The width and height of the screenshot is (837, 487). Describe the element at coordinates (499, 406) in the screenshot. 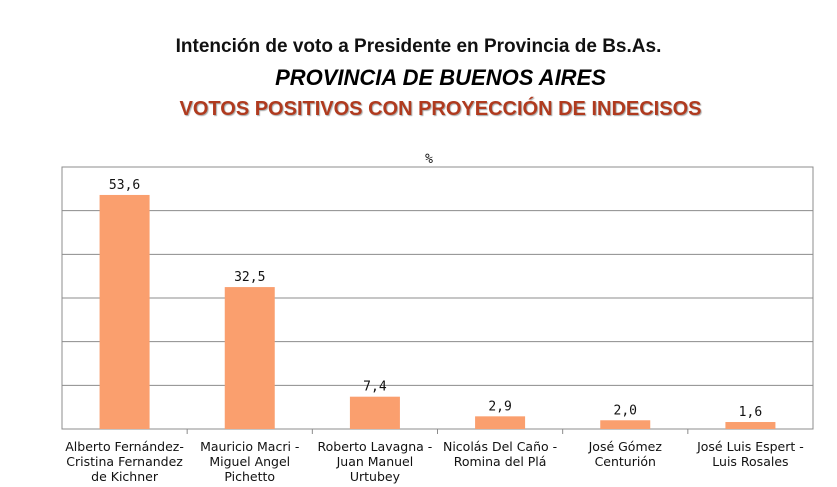

I see `value-label: 2,9` at that location.